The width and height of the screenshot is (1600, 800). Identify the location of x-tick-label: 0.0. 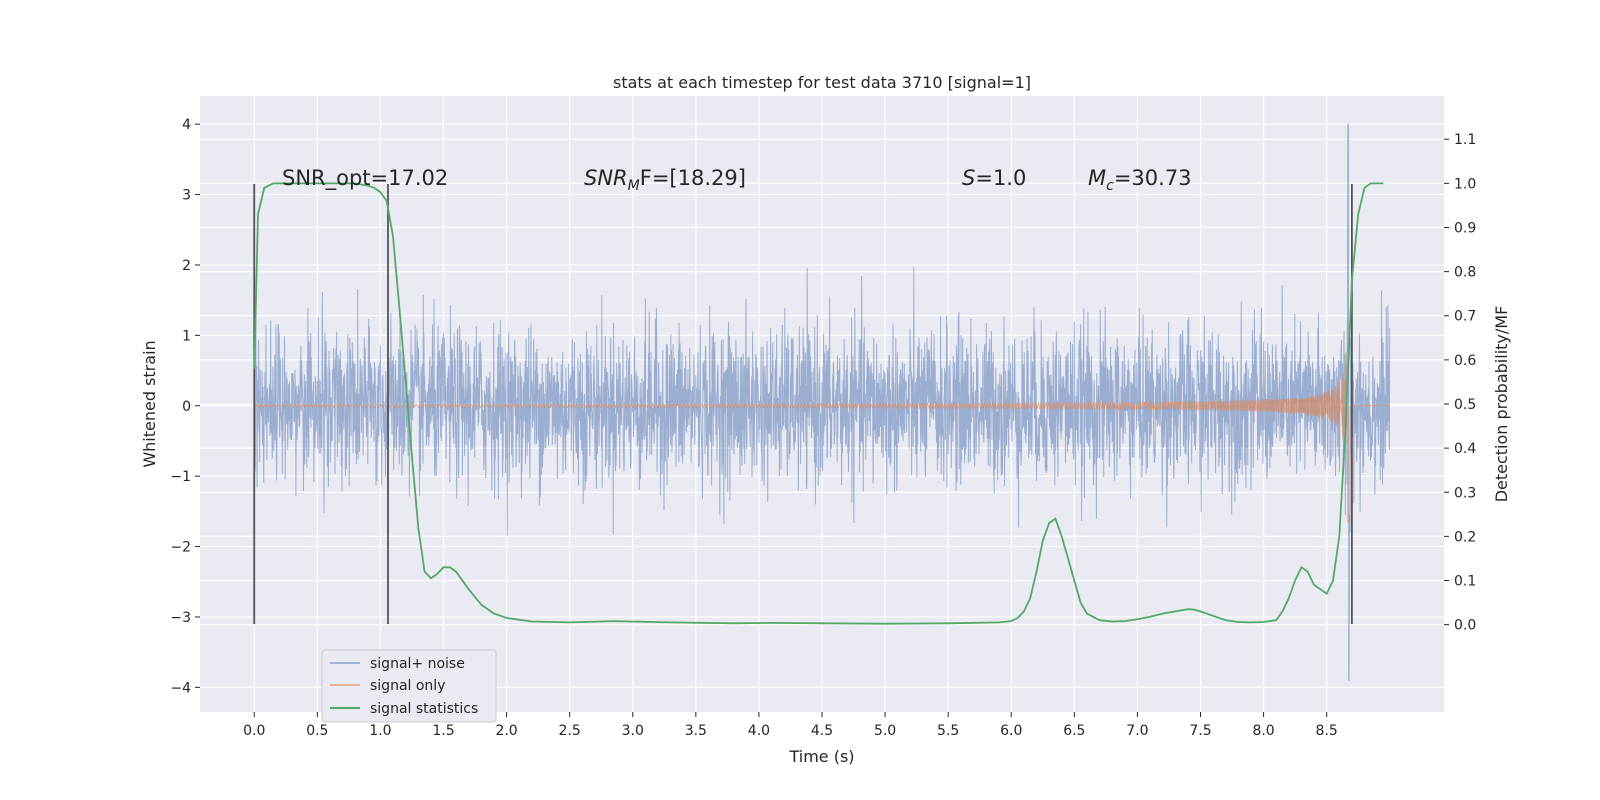
(254, 731).